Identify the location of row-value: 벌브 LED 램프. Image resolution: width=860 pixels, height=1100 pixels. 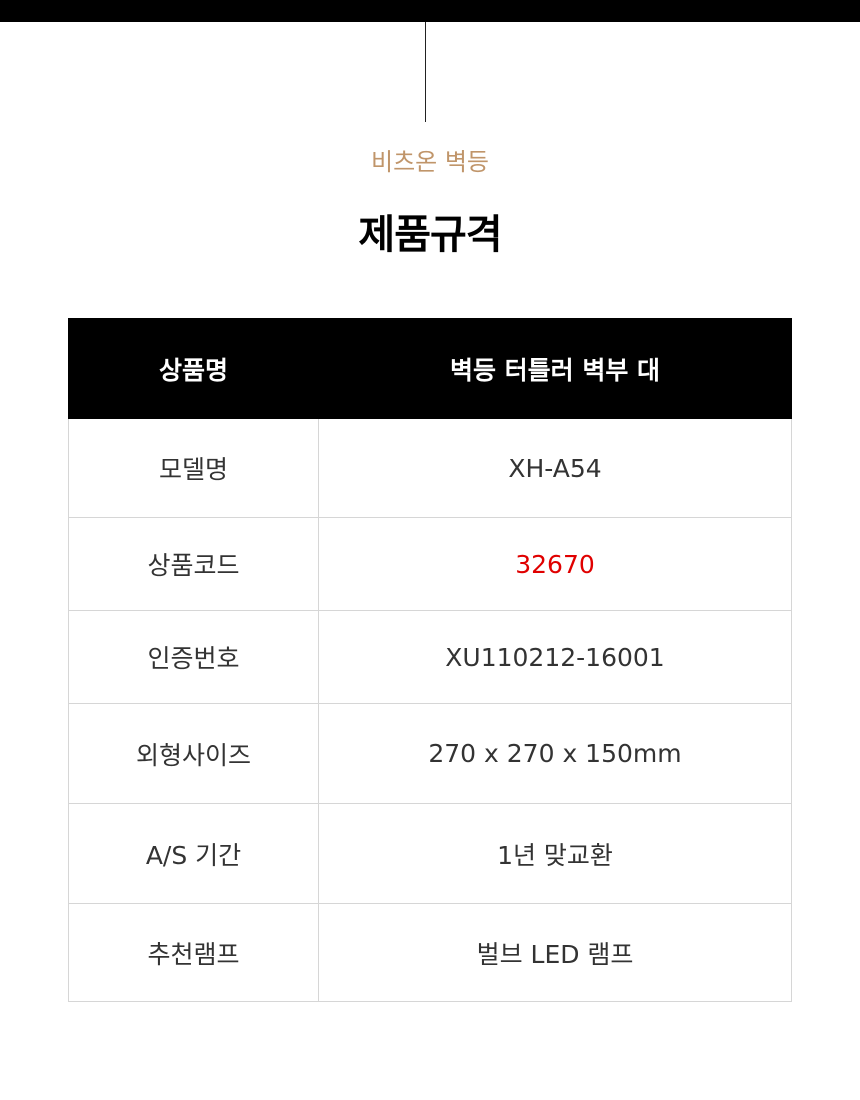
(555, 952).